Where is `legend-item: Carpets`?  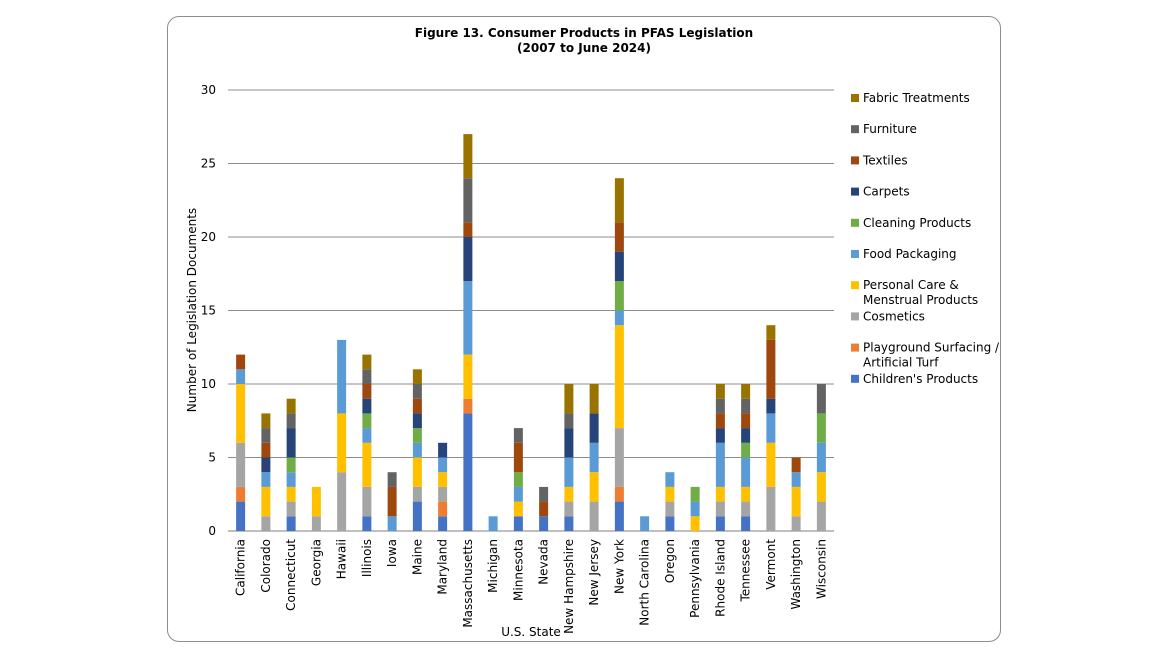
legend-item: Carpets is located at coordinates (880, 192).